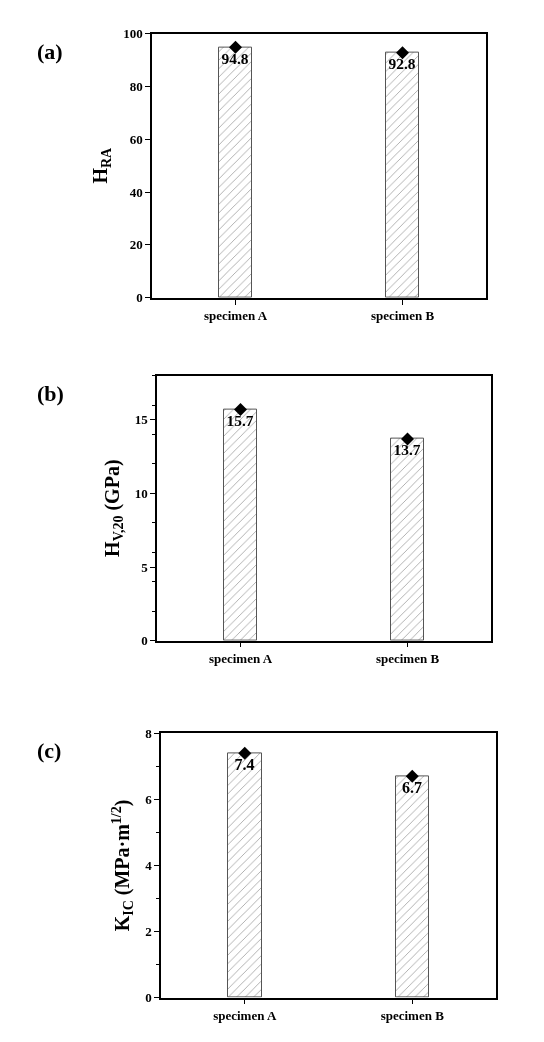 This screenshot has width=544, height=1042. What do you see at coordinates (50, 51) in the screenshot?
I see `chart-title: (a)` at bounding box center [50, 51].